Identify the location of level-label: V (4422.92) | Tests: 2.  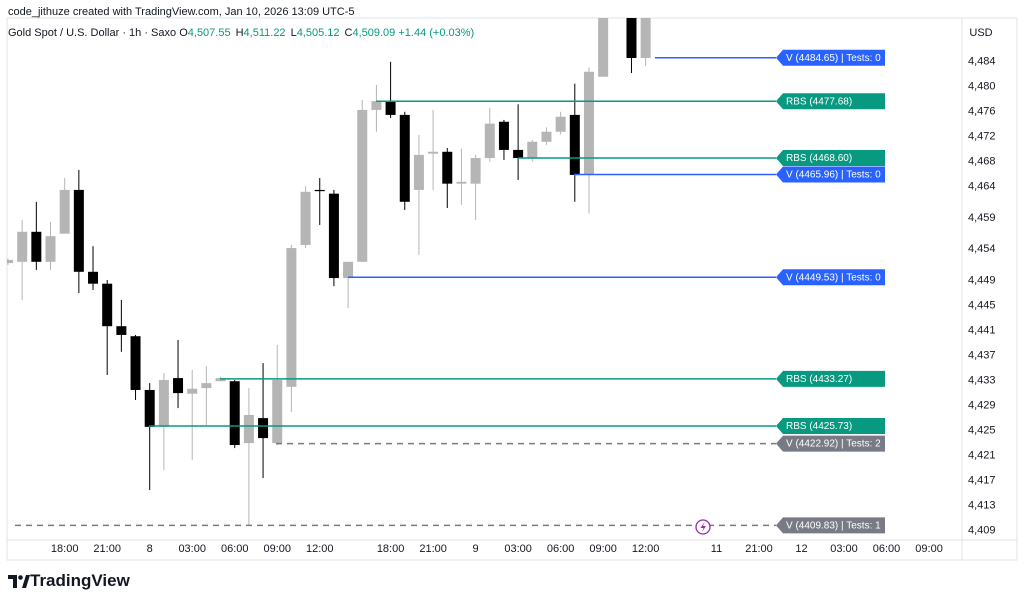
(833, 444).